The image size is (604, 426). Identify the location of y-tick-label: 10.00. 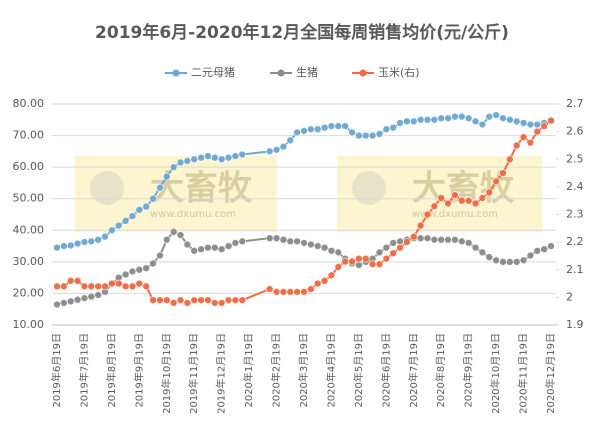
(29, 324).